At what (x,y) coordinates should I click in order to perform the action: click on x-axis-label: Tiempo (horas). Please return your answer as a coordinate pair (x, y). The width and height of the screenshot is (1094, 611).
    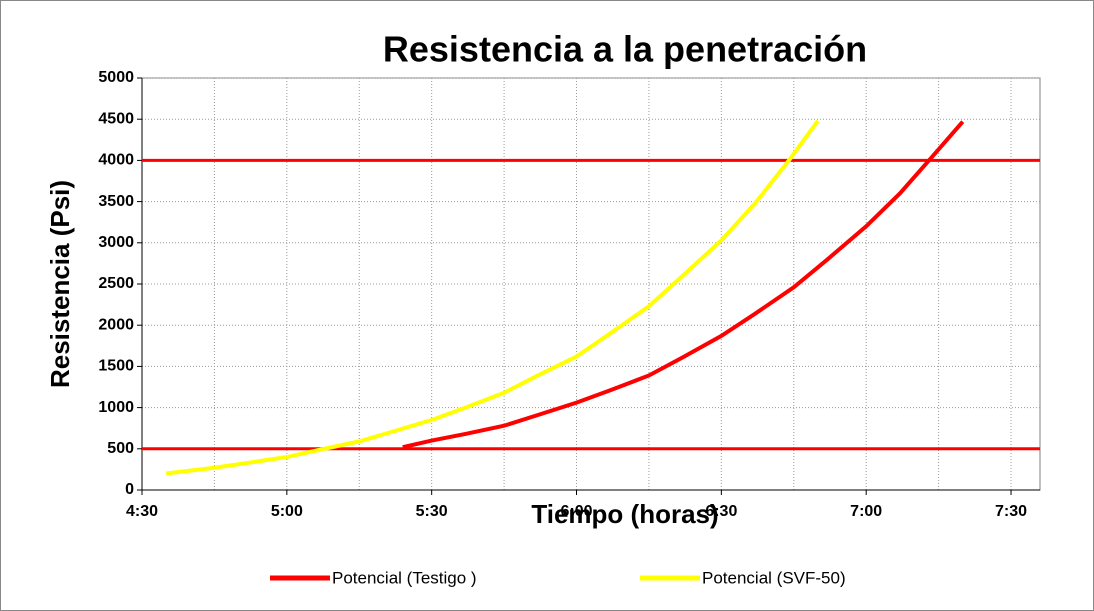
    Looking at the image, I should click on (624, 514).